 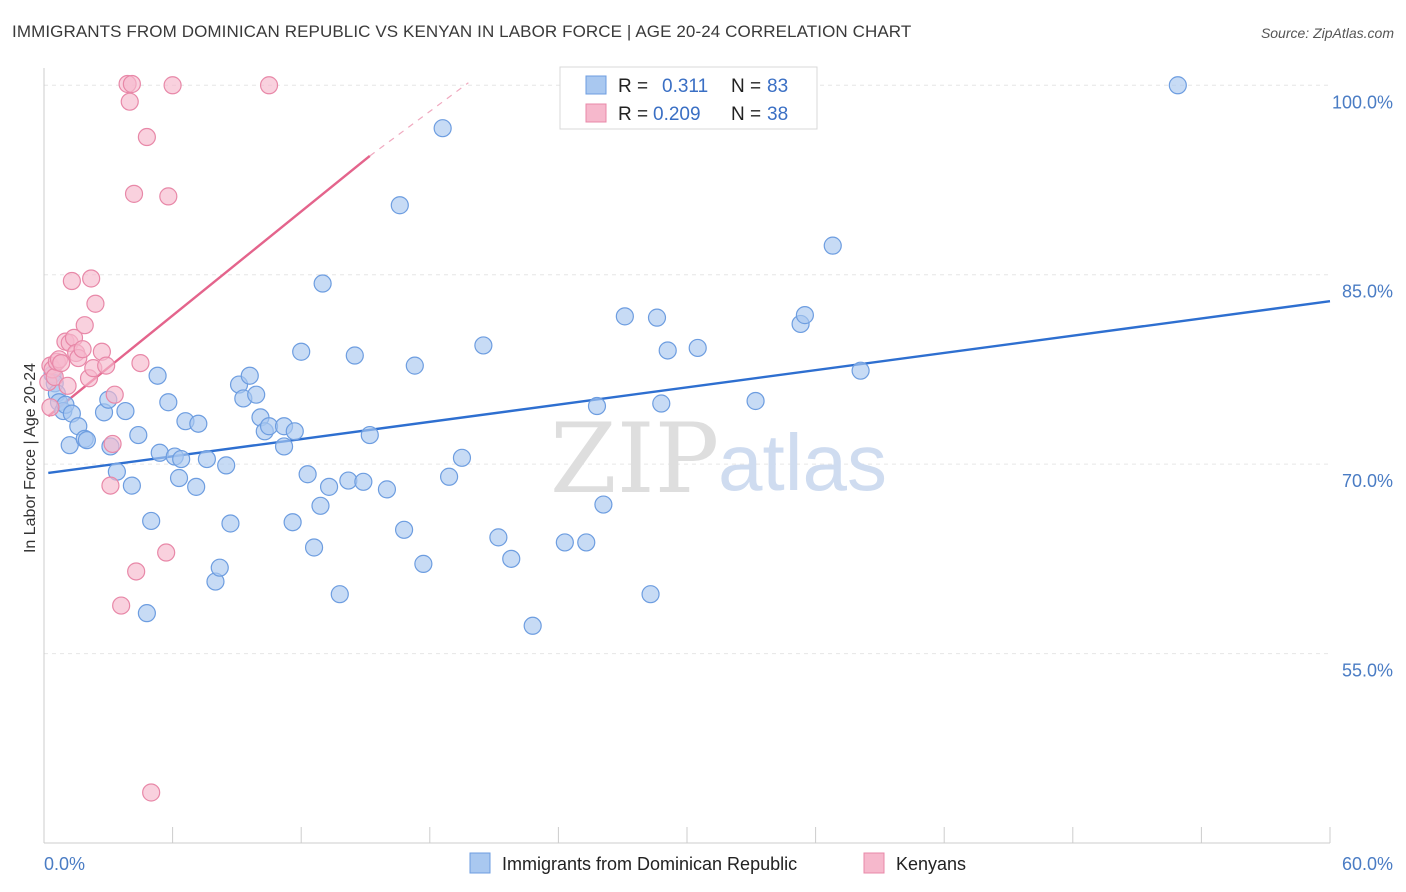 What do you see at coordinates (677, 114) in the screenshot?
I see `legend-r-value-2: 0.209` at bounding box center [677, 114].